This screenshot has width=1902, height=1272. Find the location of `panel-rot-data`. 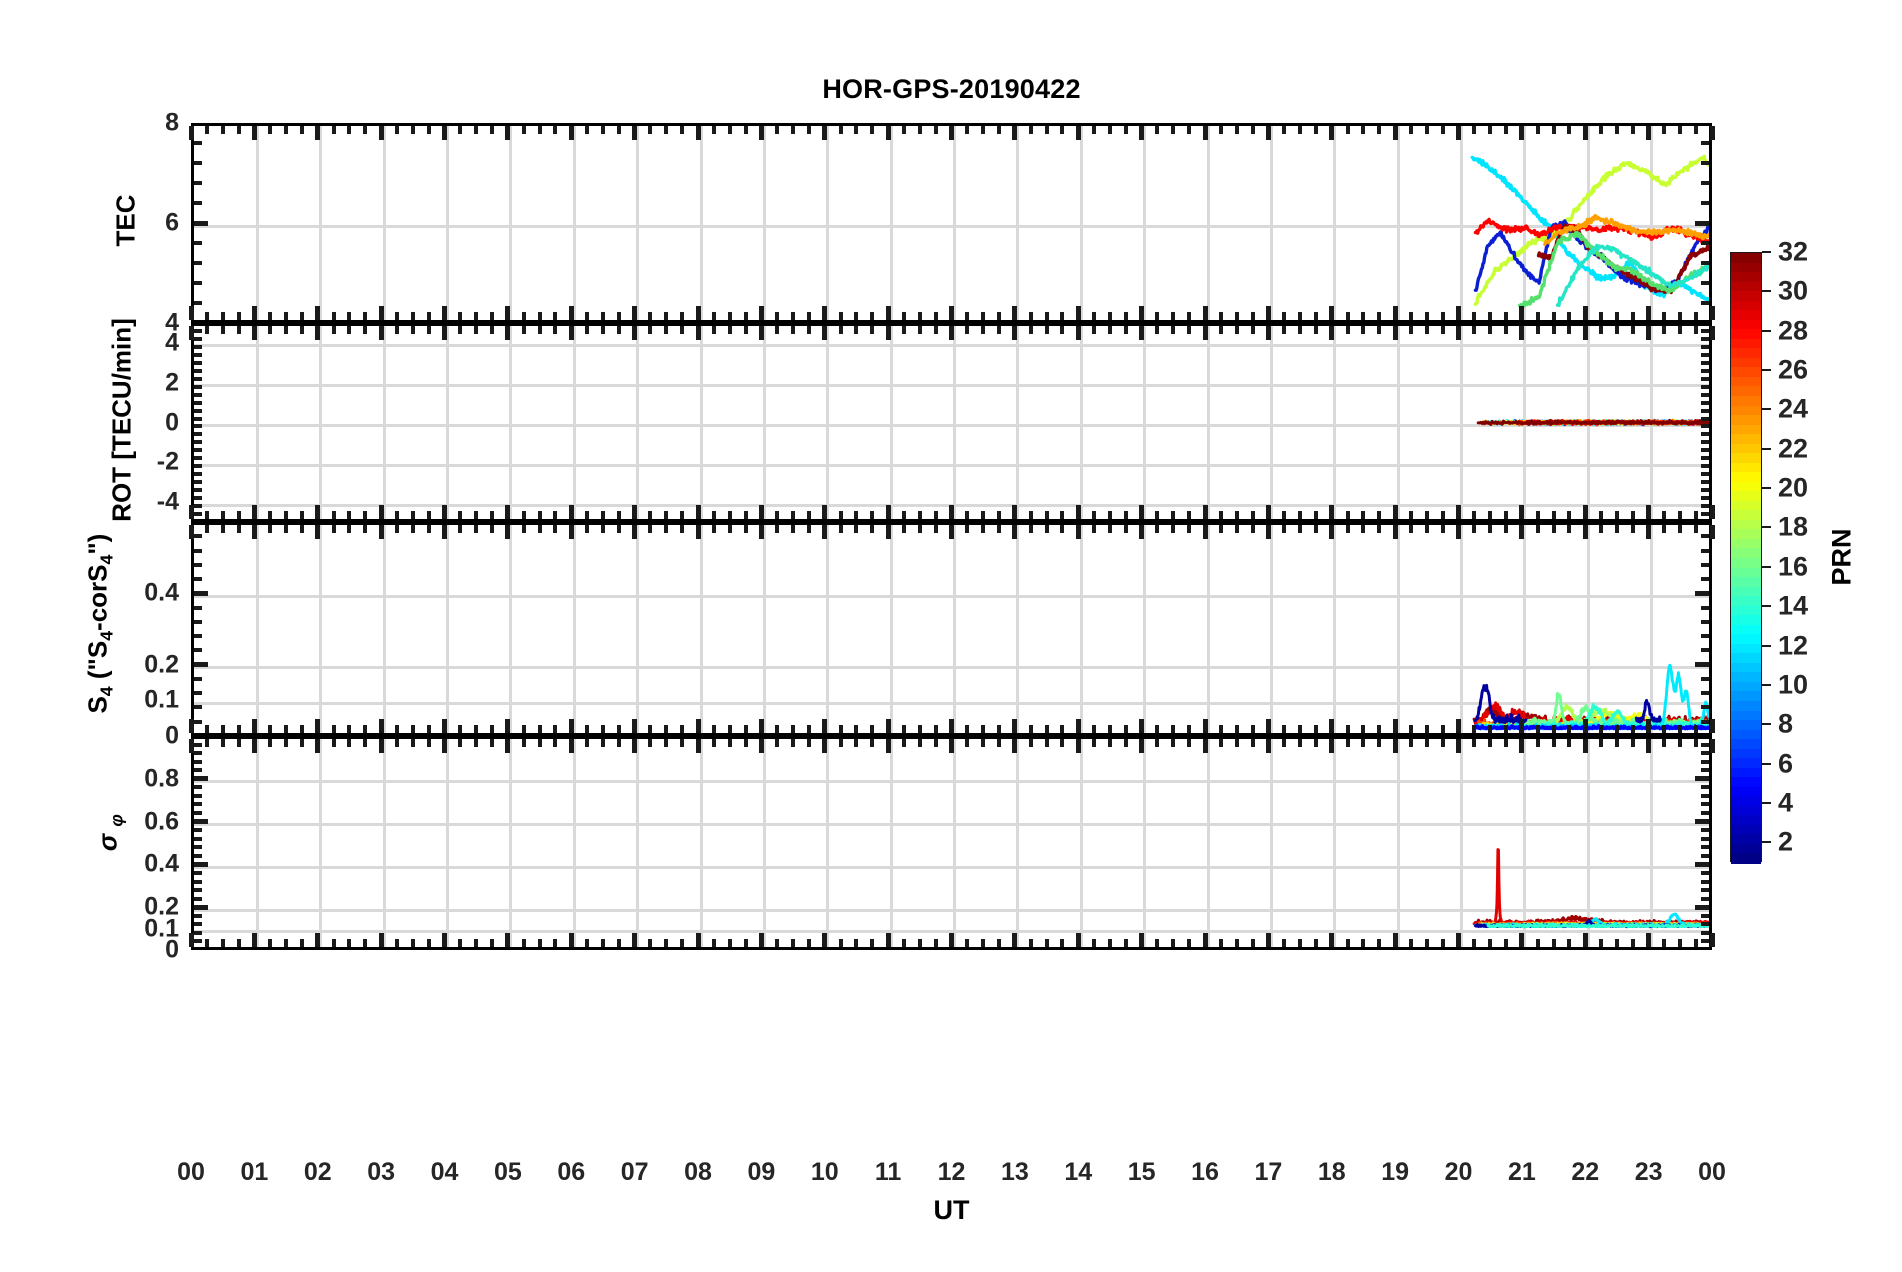

panel-rot-data is located at coordinates (951, 422).